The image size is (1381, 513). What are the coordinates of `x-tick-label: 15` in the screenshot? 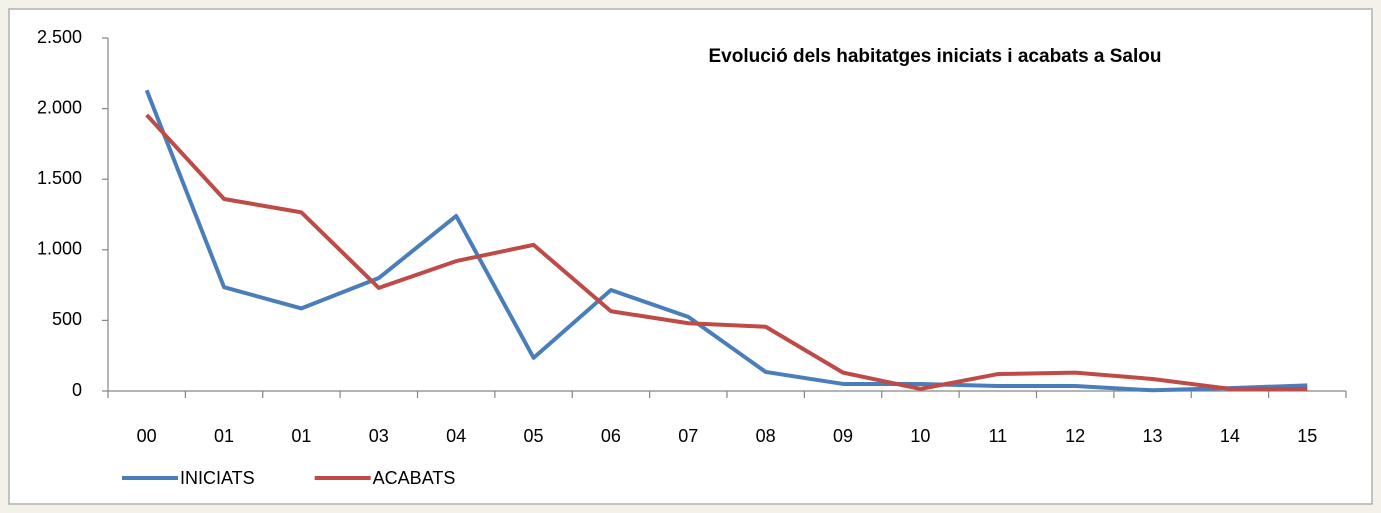 It's located at (1307, 436).